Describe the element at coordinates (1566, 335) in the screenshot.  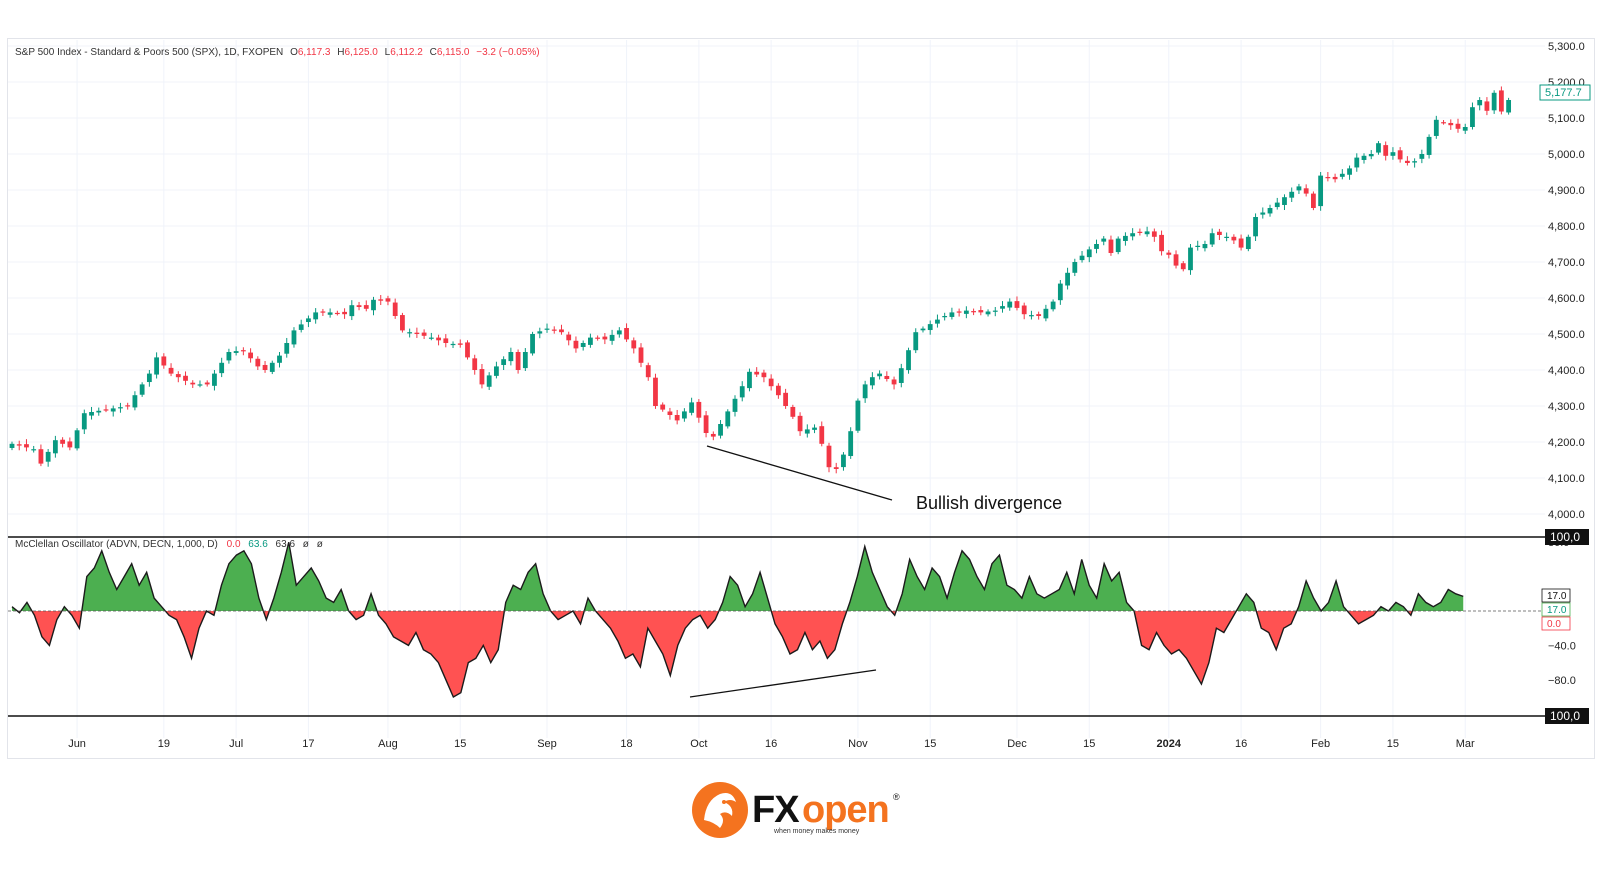
I see `price-tick-label: 4,500.0` at that location.